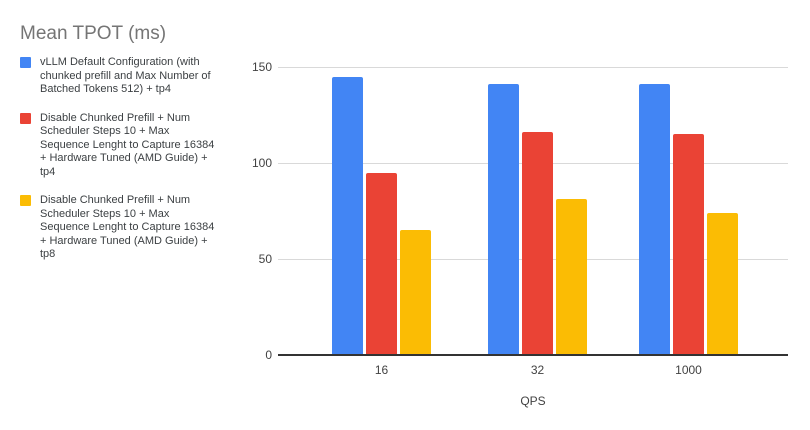 This screenshot has width=810, height=430. Describe the element at coordinates (533, 401) in the screenshot. I see `x-axis-title: QPS` at that location.